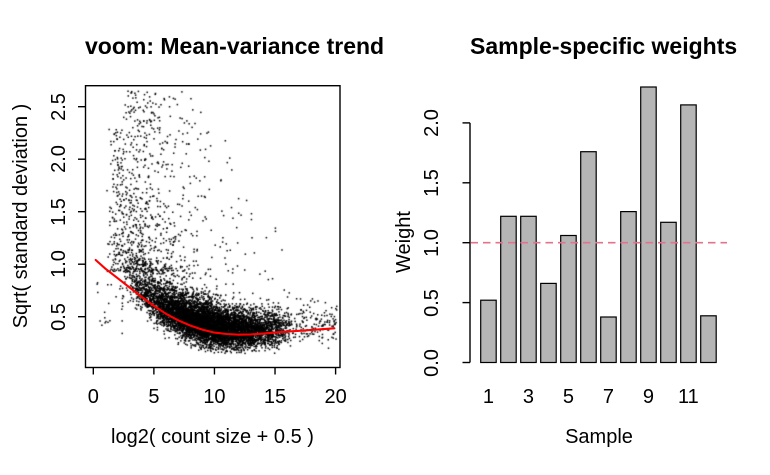  I want to click on right-y-tick-label: 2.0, so click(431, 122).